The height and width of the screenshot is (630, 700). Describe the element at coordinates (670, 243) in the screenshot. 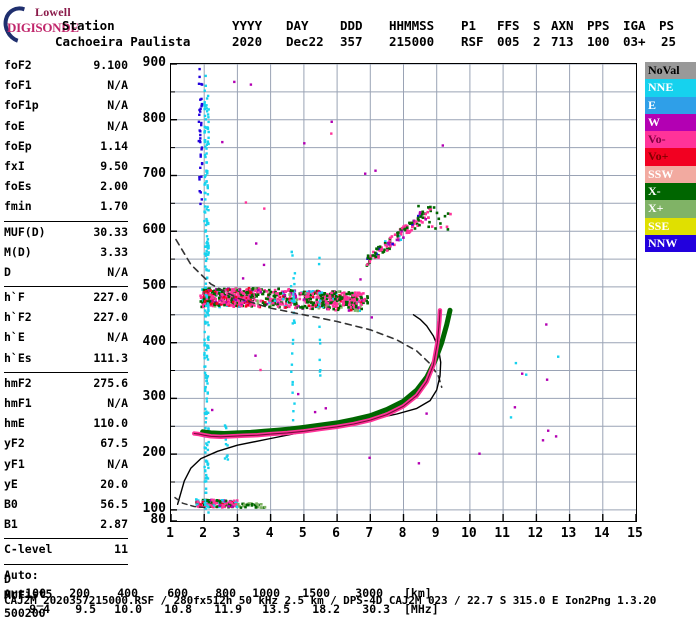

I see `legend-item-nnw: NNW` at that location.